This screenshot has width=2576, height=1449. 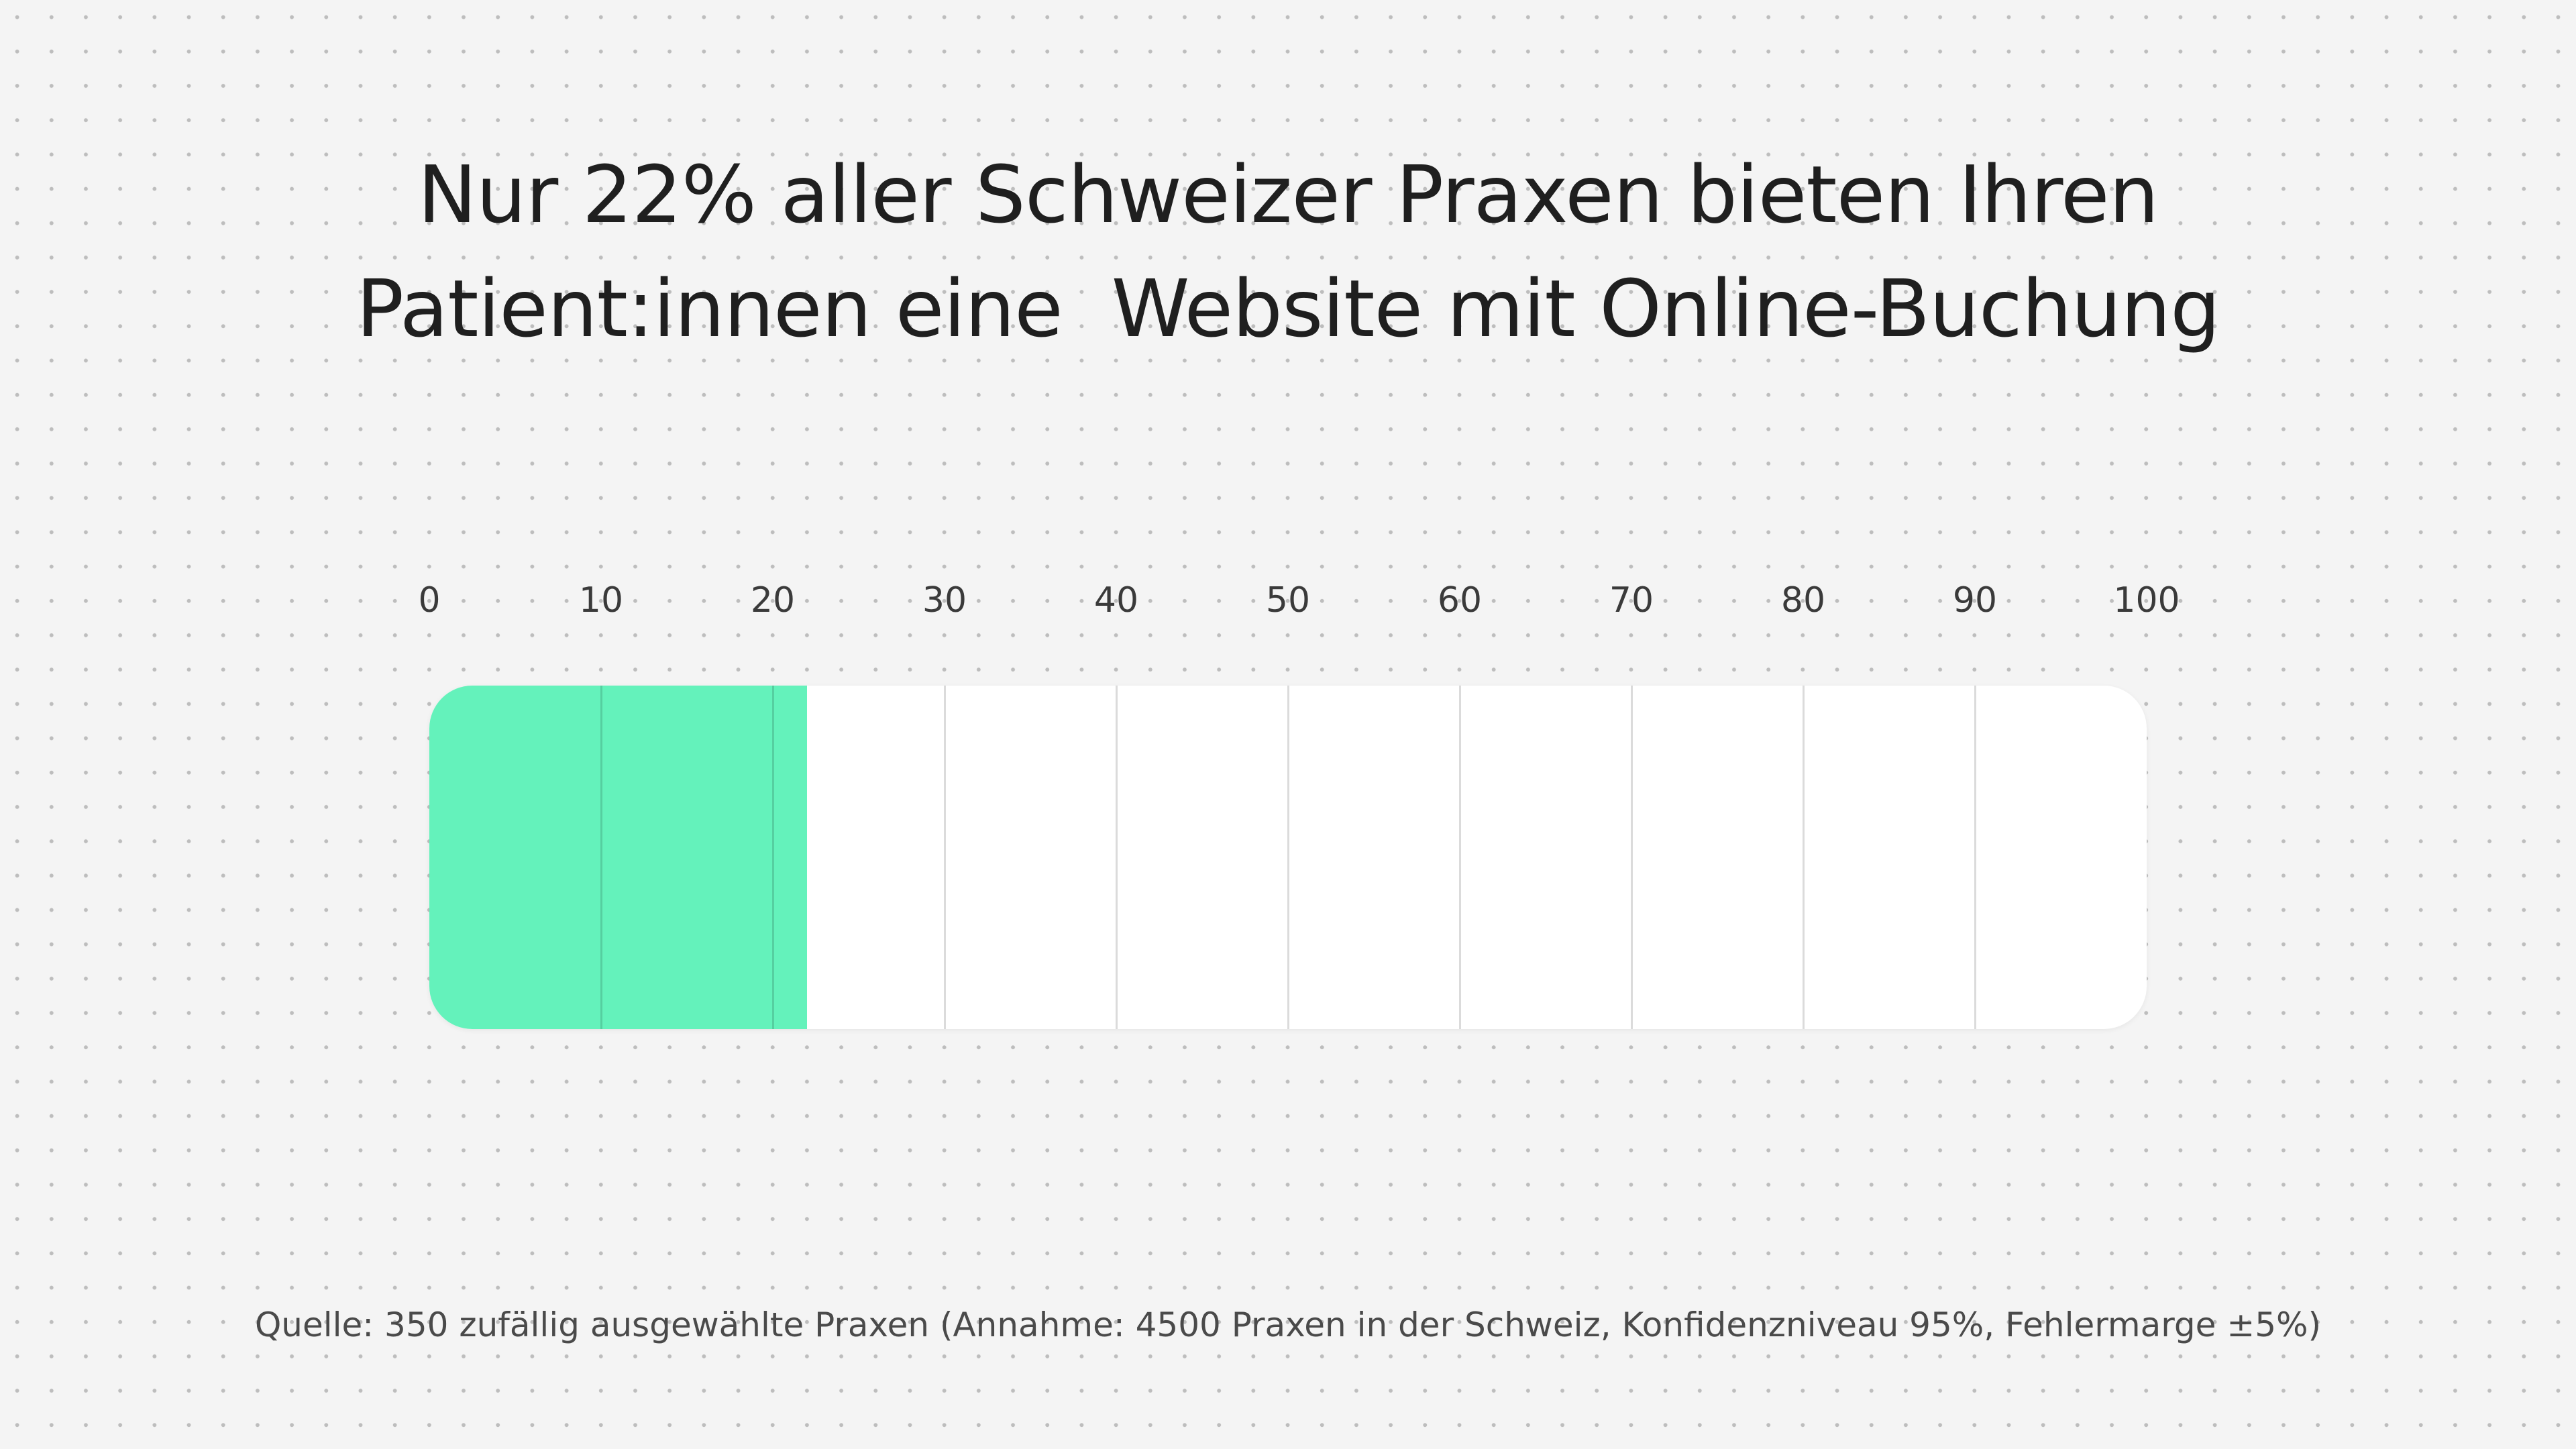 What do you see at coordinates (944, 600) in the screenshot?
I see `x-tick-label: 30` at bounding box center [944, 600].